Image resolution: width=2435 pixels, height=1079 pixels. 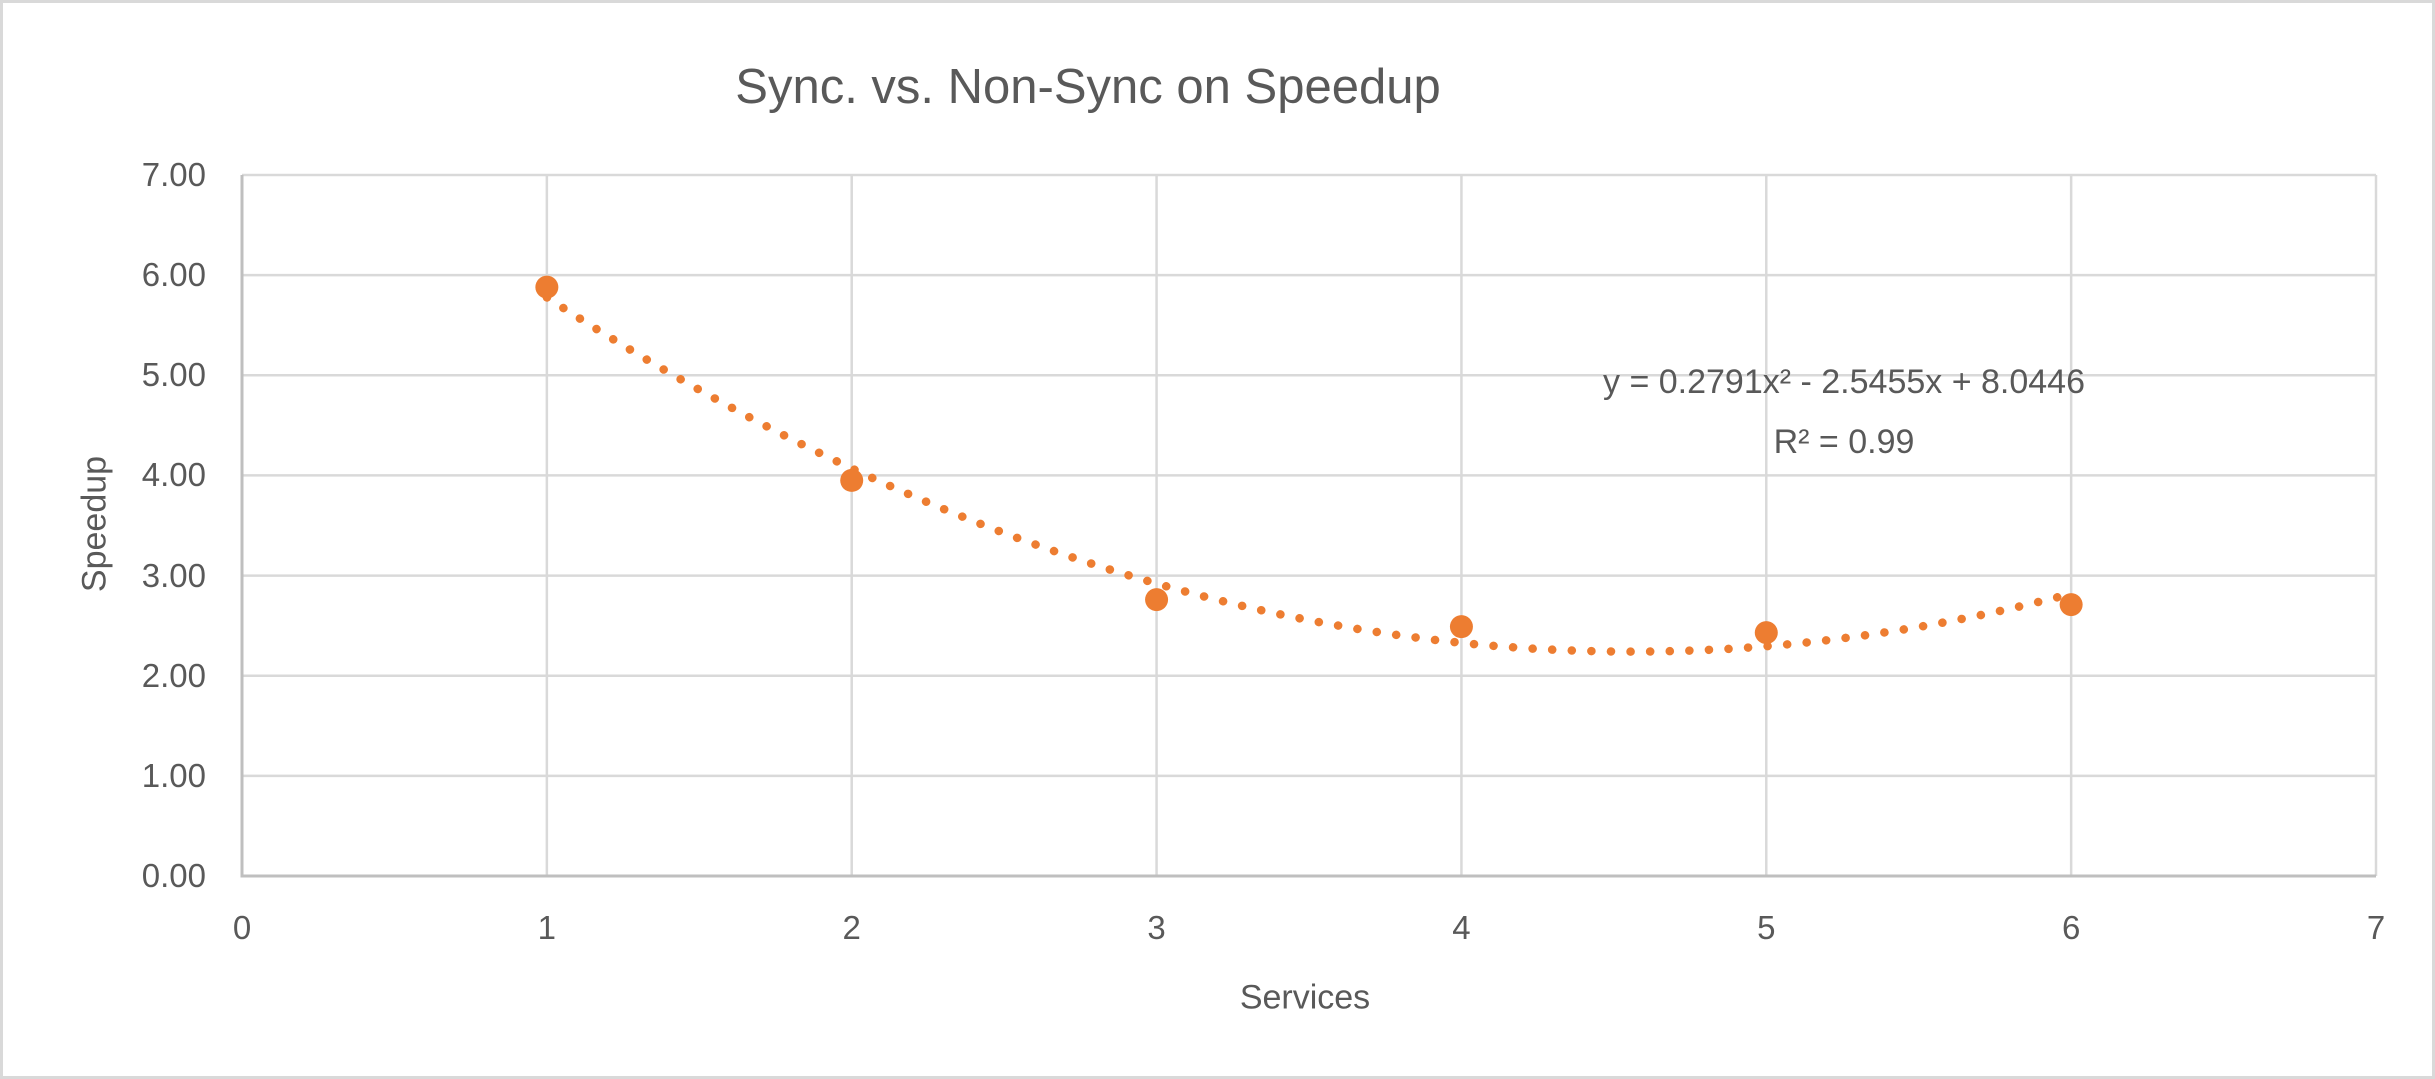 I want to click on y-tick-label: 4.00, so click(x=173, y=475).